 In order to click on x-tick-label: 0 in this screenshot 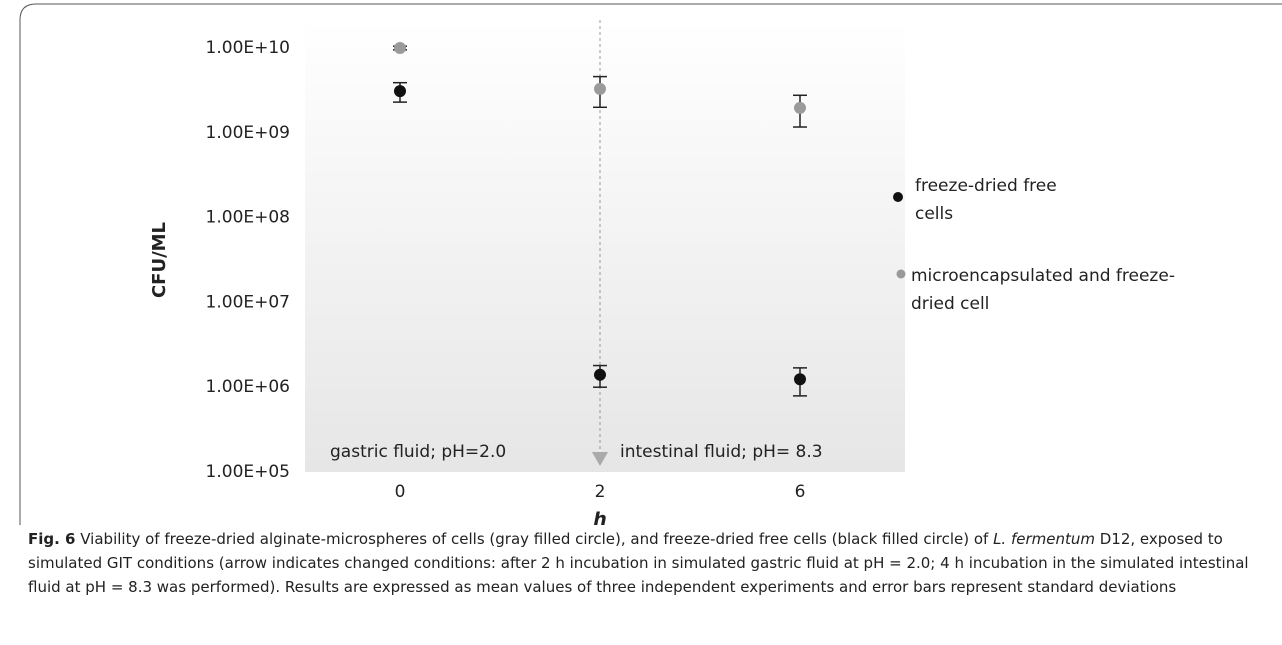, I will do `click(400, 492)`.